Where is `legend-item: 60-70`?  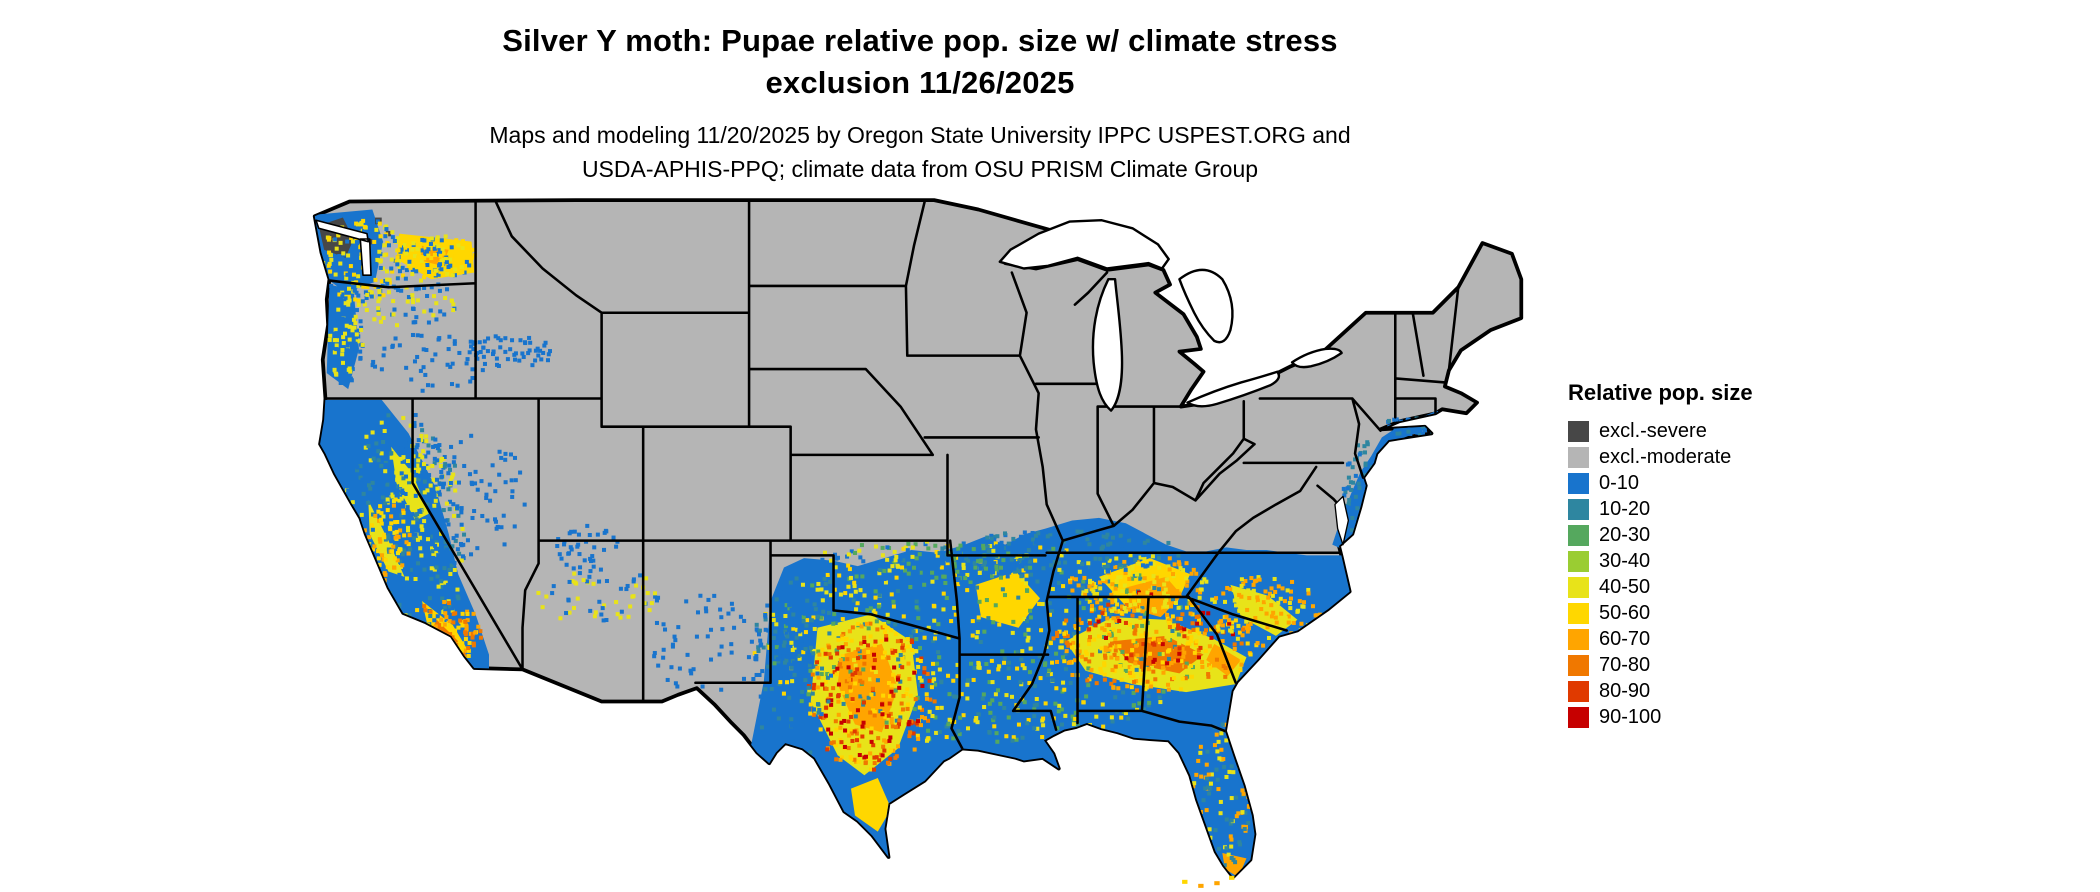 legend-item: 60-70 is located at coordinates (1718, 639).